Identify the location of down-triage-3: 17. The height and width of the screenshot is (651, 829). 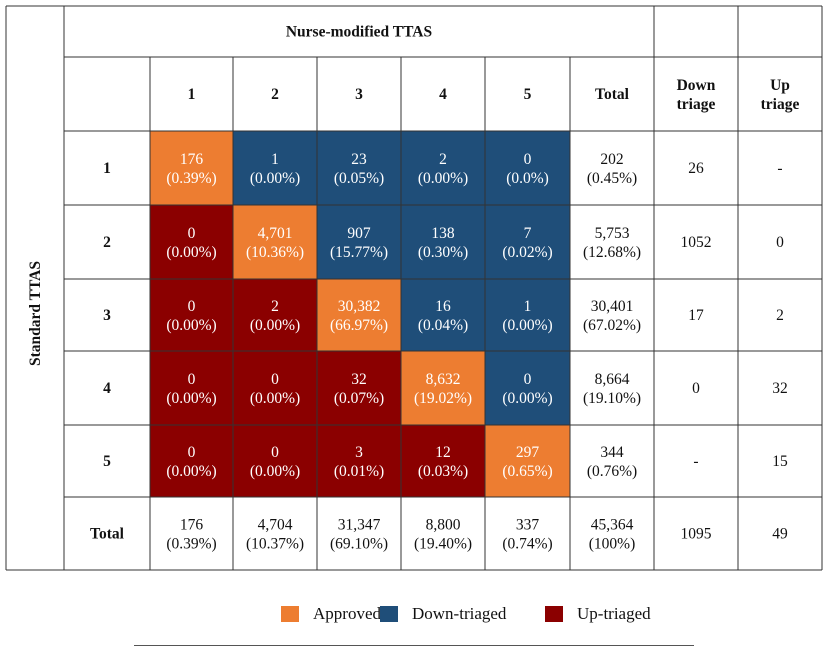
(696, 315).